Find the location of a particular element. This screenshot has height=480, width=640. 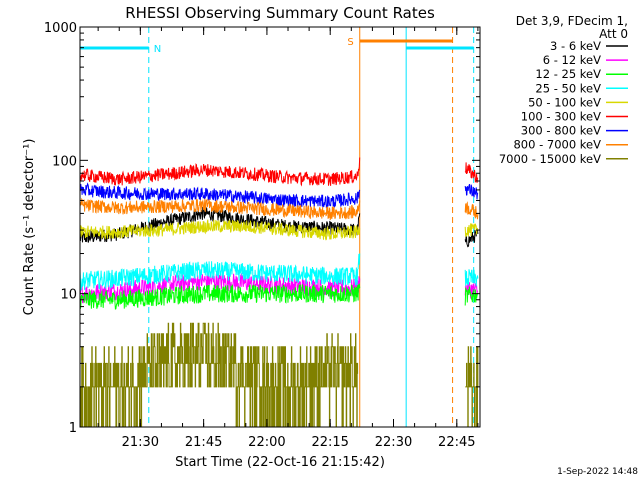

y-axis-label: Count Rate (s⁻¹ detector⁻¹) is located at coordinates (29, 227).